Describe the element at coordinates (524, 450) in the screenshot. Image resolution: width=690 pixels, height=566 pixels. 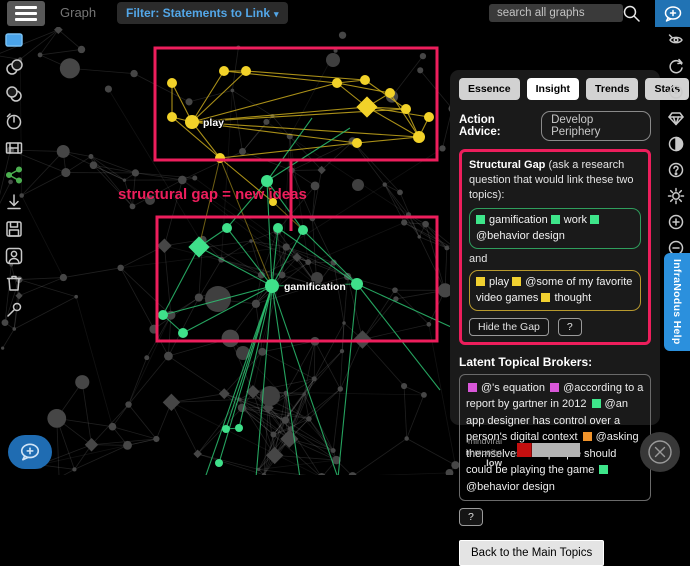
I see `immunity-bar-fill` at that location.